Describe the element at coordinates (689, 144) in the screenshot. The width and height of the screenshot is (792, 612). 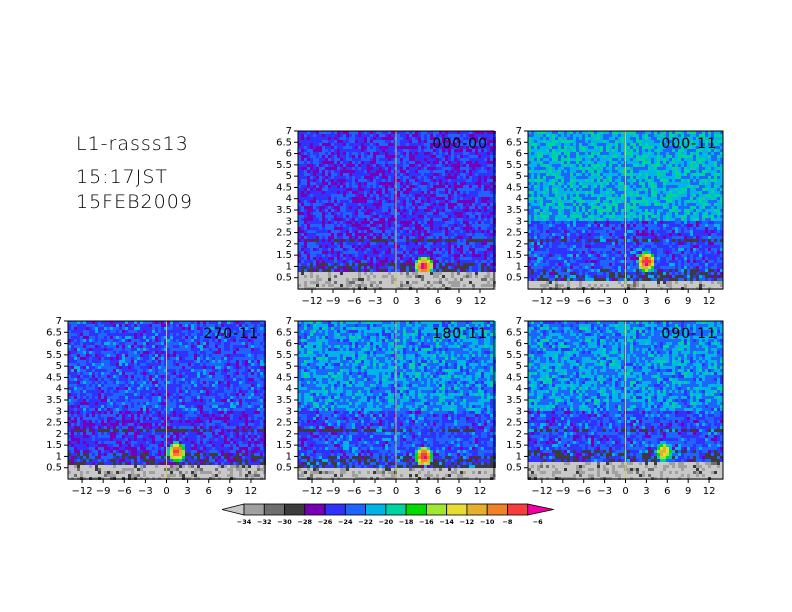
I see `panel-label: 000-11` at that location.